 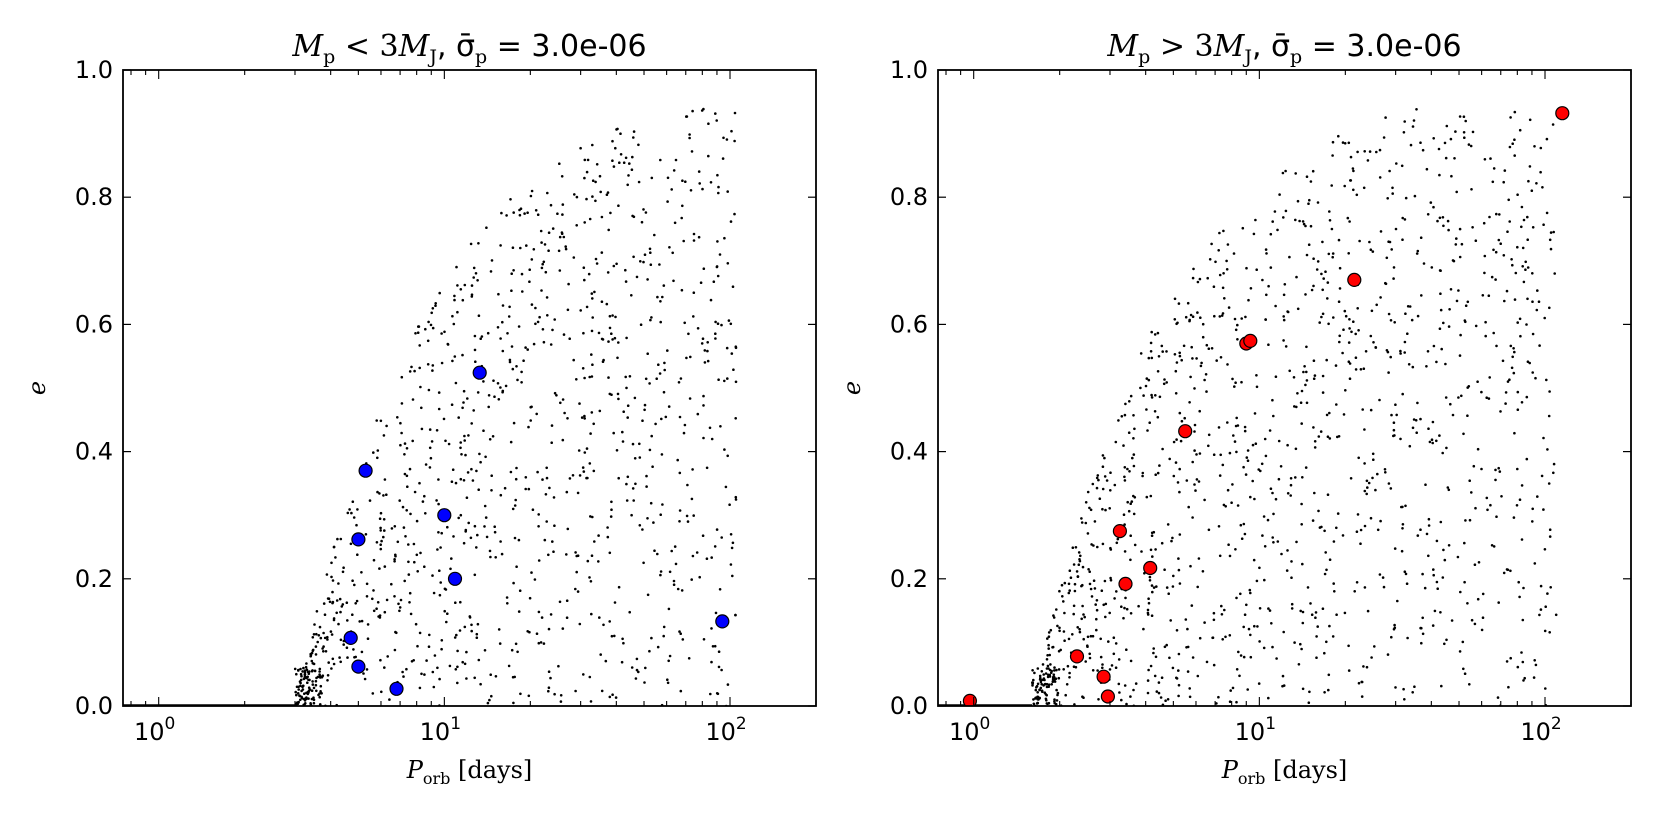 What do you see at coordinates (455, 578) in the screenshot?
I see `planet-point` at bounding box center [455, 578].